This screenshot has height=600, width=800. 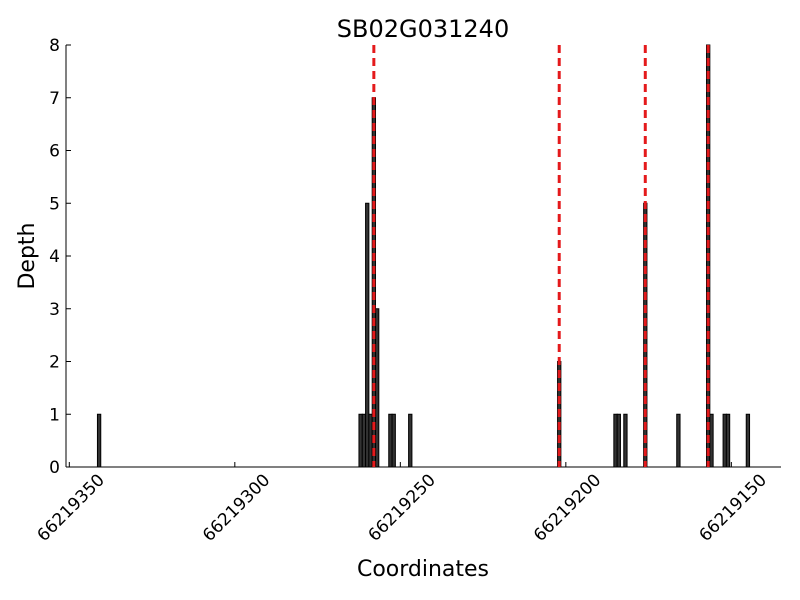 I want to click on y-tick-label: 1, so click(x=54, y=415).